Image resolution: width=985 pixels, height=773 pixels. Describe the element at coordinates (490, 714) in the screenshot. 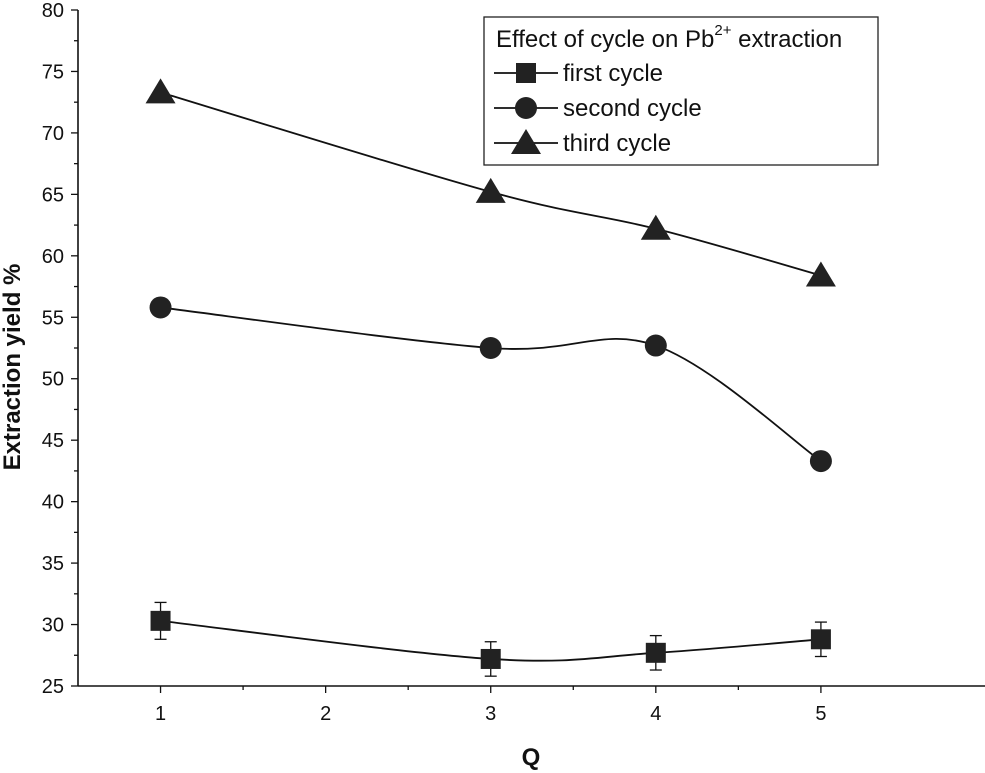

I see `x-tick-label: 3` at that location.